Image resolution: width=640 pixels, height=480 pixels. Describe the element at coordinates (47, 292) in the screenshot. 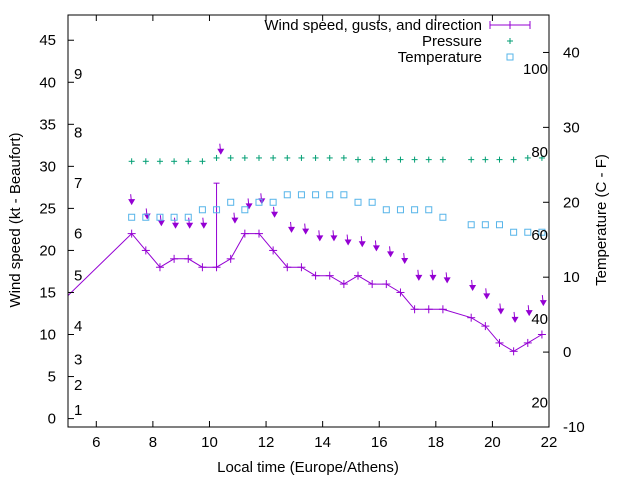

I see `y-tick-label: 15` at that location.